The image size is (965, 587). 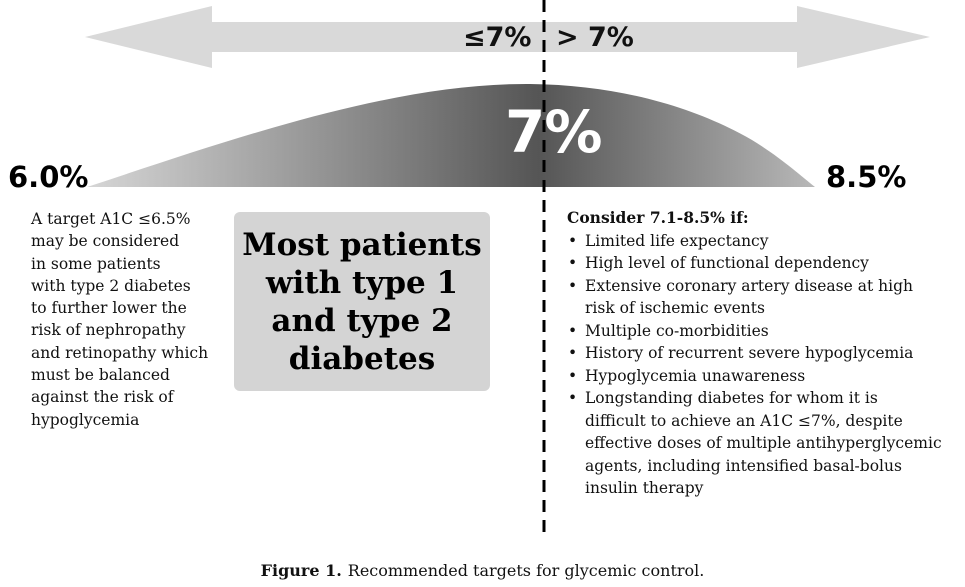 I want to click on consider-item-line: difficult to achieve an A1C ≤7%, despite, so click(x=744, y=420).